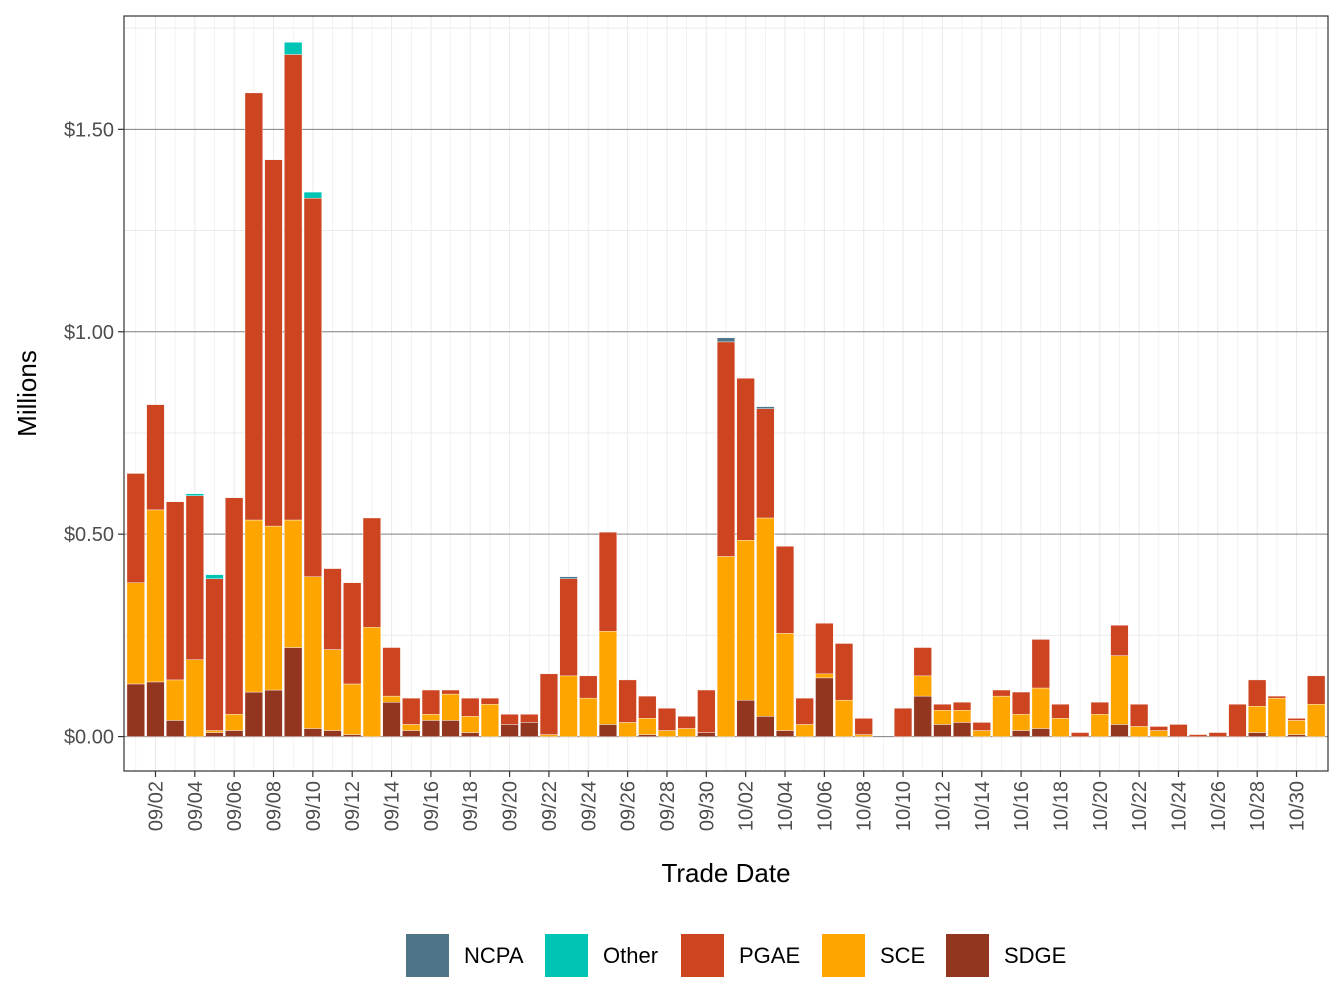 The width and height of the screenshot is (1344, 1008). Describe the element at coordinates (1140, 806) in the screenshot. I see `x-tick-label: 10/22` at that location.